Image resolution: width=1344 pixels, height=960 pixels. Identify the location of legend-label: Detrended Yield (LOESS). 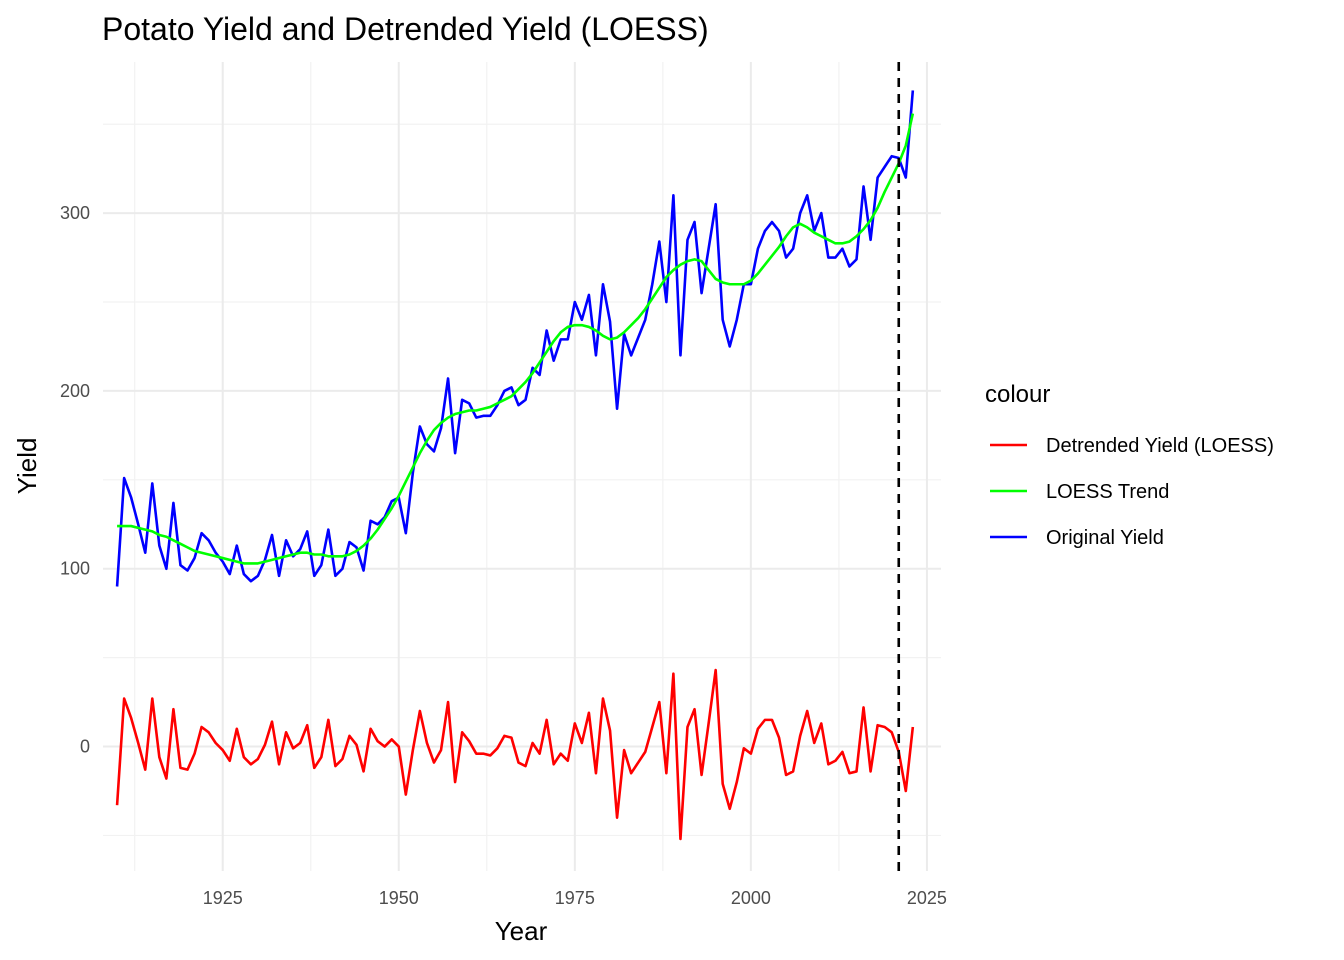
(1160, 446).